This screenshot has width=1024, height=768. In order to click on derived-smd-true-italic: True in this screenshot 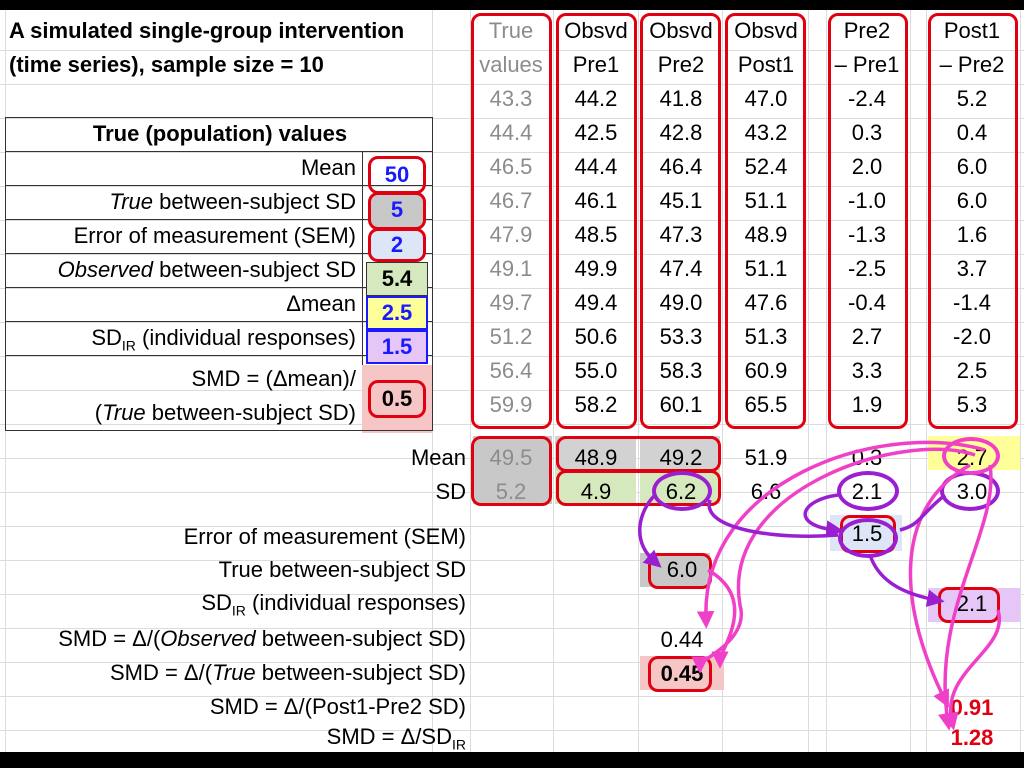, I will do `click(234, 672)`.